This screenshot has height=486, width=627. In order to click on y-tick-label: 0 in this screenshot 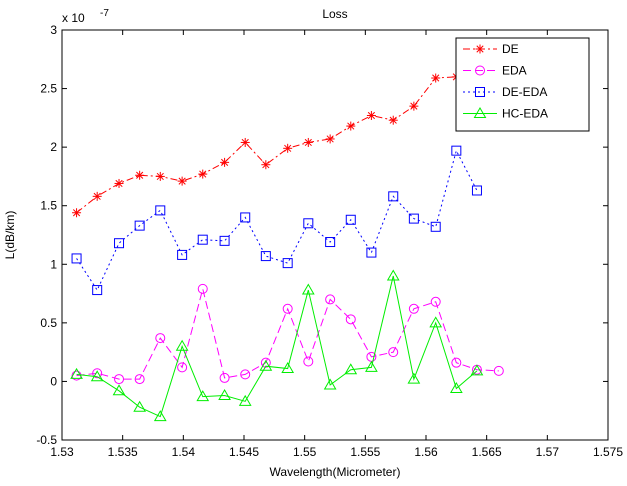, I will do `click(53, 381)`.